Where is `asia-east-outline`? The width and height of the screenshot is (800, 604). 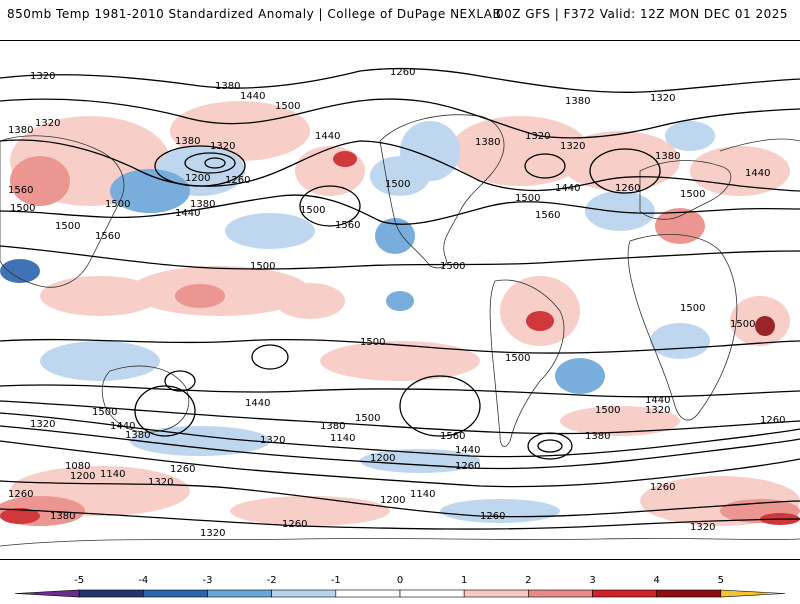 asia-east-outline is located at coordinates (759, 145).